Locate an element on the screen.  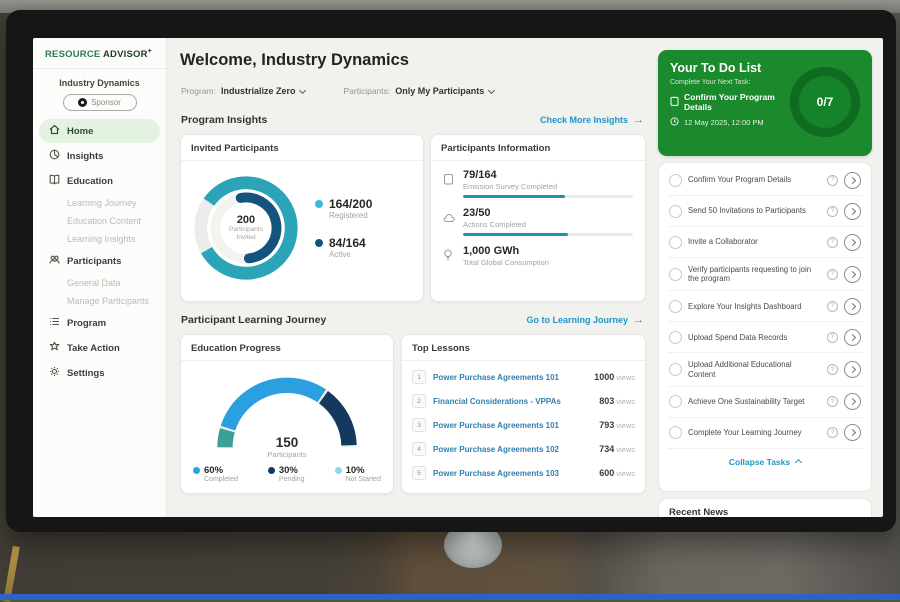
sidebar-item-program: Program is located at coordinates (99, 323).